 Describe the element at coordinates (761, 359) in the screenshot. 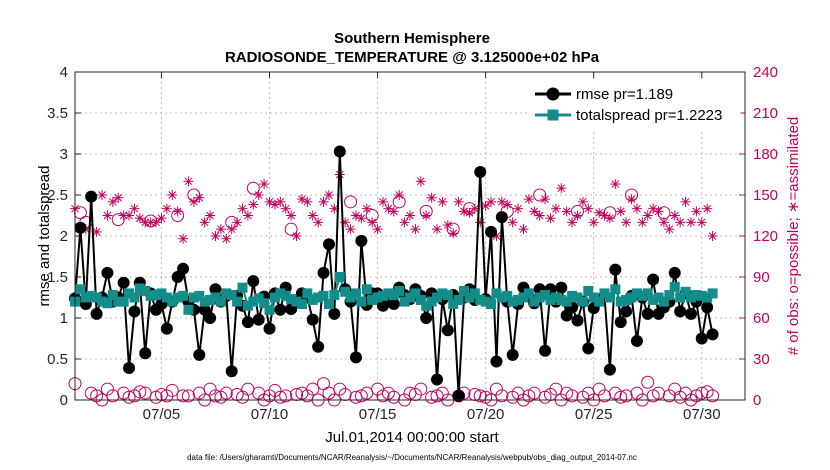

I see `y-right-tick-label: 30` at that location.